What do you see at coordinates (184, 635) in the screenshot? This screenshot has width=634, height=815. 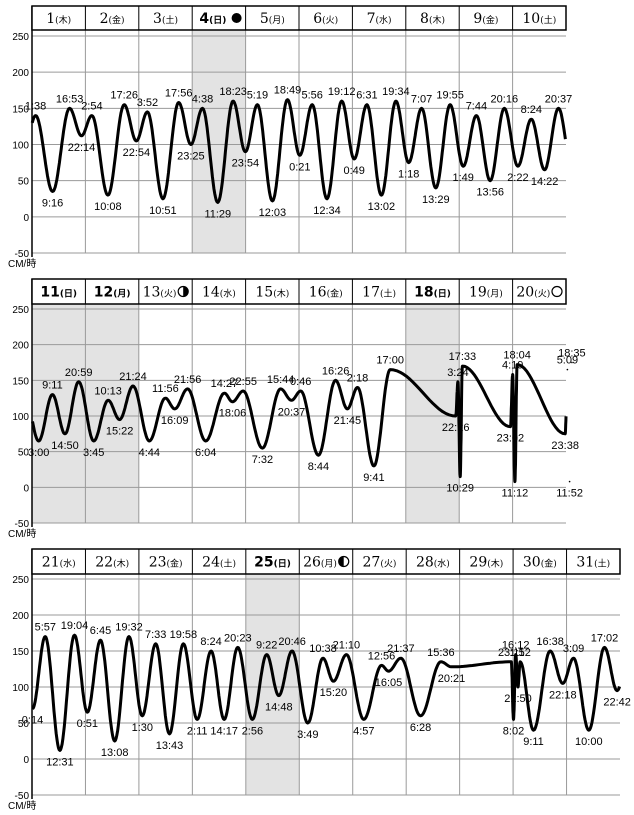 I see `high-tide-time: 19:58` at bounding box center [184, 635].